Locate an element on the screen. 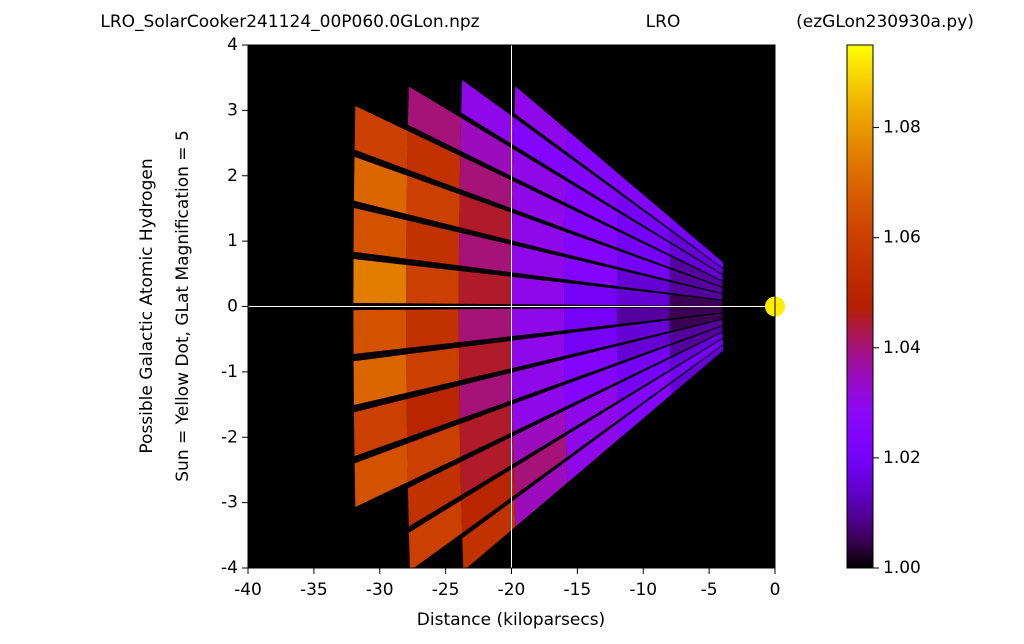  x-axis-label: Distance (kiloparsecs) is located at coordinates (511, 620).